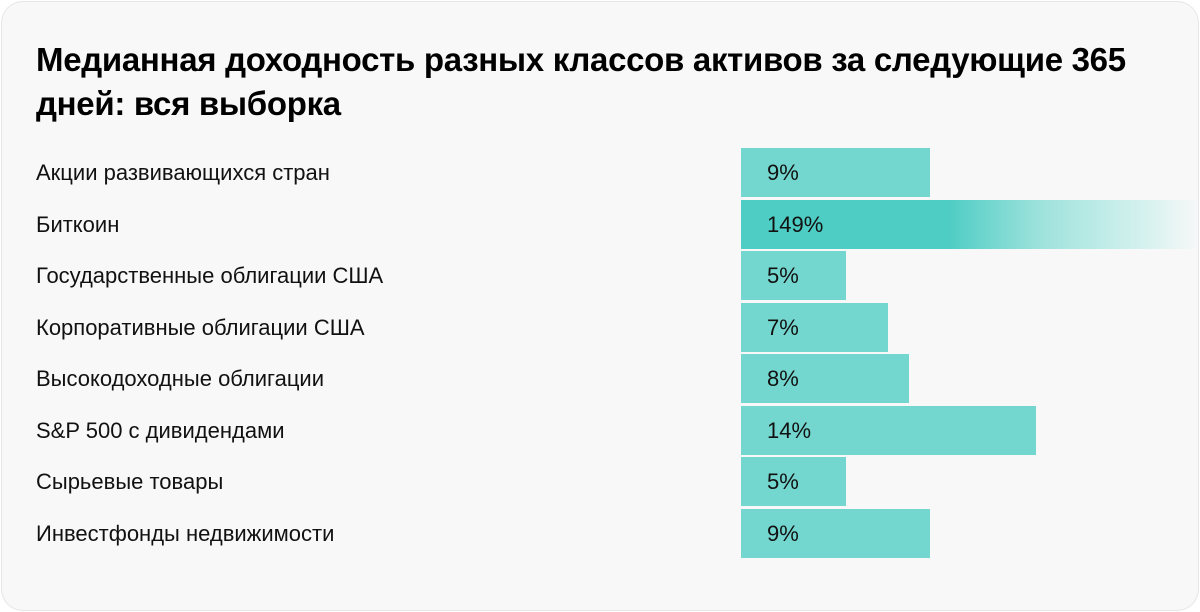  Describe the element at coordinates (78, 224) in the screenshot. I see `category-label: Биткоин` at that location.